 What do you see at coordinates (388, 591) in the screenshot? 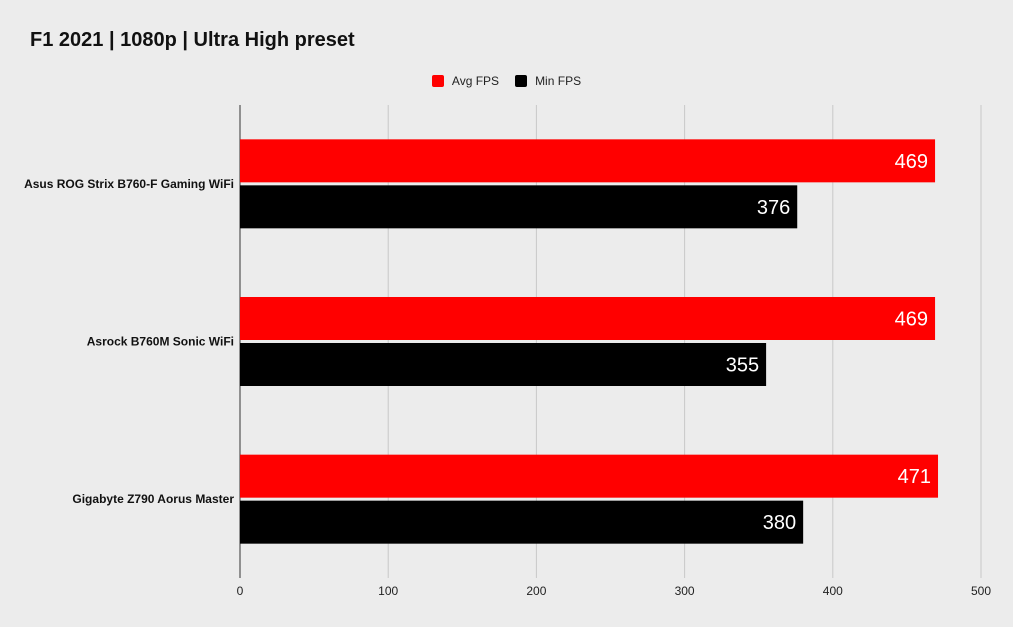
I see `x-tick-label: 100` at bounding box center [388, 591].